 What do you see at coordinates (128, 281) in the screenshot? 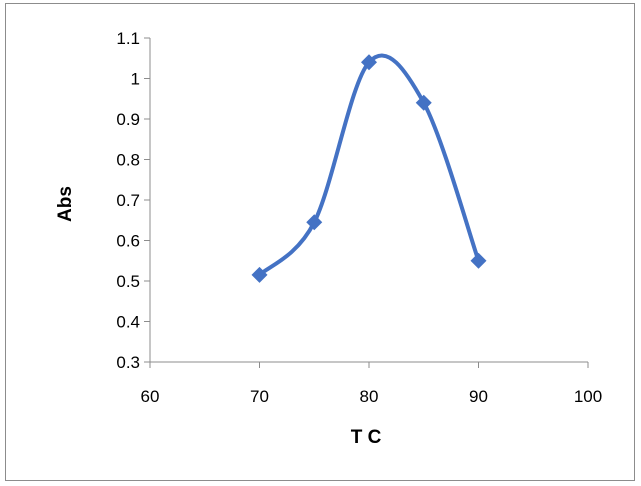
I see `y-tick-label: 0.5` at bounding box center [128, 281].